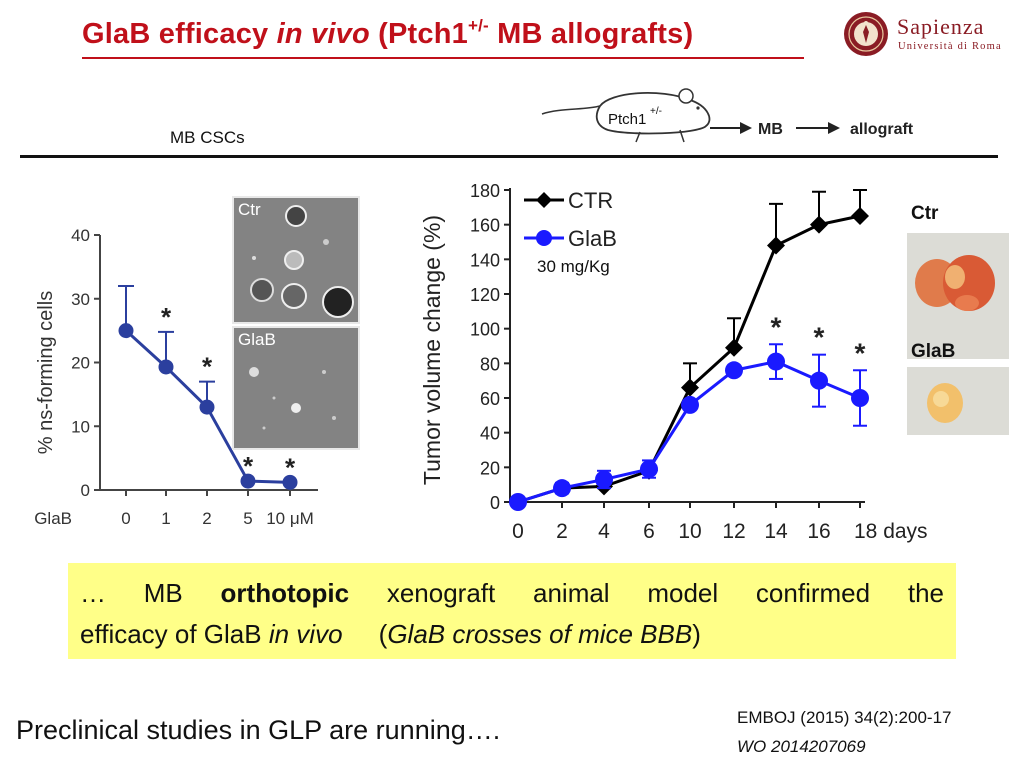 The height and width of the screenshot is (768, 1024). I want to click on footer-note: Preclinical studies in GLP are running…., so click(258, 730).